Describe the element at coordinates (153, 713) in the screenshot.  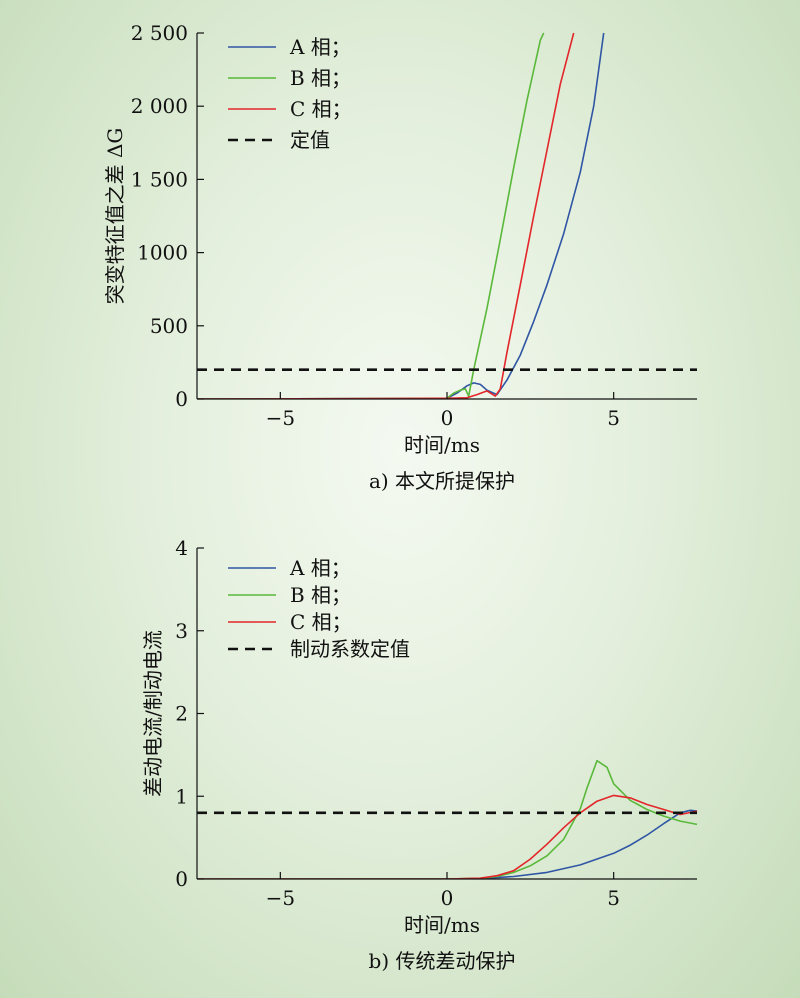
I see `panel-b-y-axis-title: 差动电流/制动电流` at that location.